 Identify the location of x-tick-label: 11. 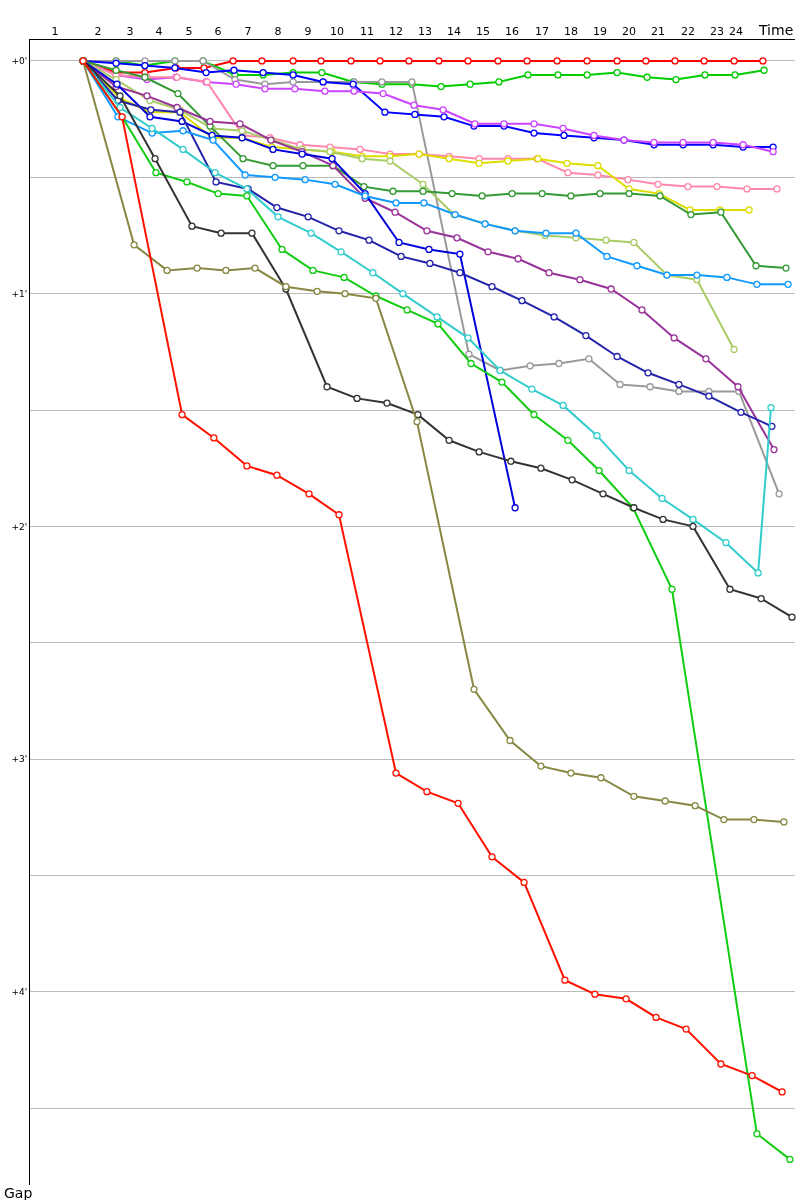
(366, 31).